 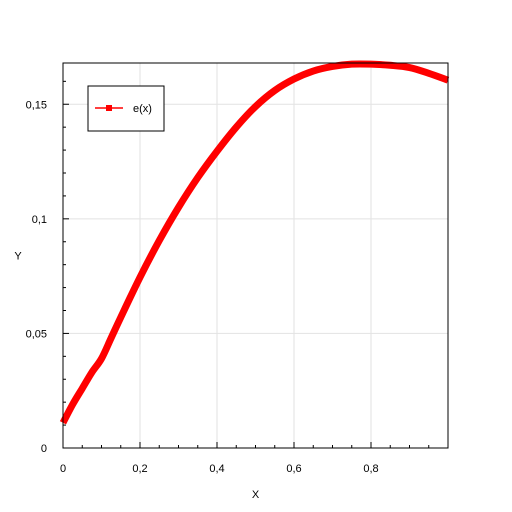 What do you see at coordinates (36, 334) in the screenshot?
I see `y-tick-label: 0,05` at bounding box center [36, 334].